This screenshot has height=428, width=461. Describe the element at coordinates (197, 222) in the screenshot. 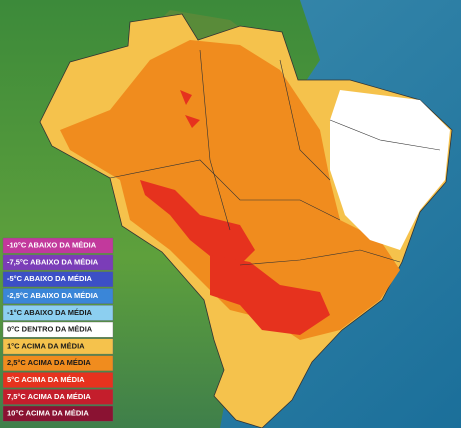

I see `region-5c-west` at that location.